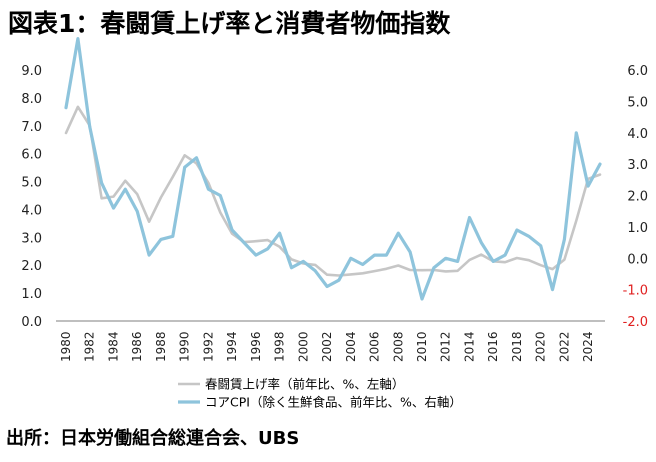  What do you see at coordinates (185, 346) in the screenshot?
I see `x-tick-label: 1990` at bounding box center [185, 346].